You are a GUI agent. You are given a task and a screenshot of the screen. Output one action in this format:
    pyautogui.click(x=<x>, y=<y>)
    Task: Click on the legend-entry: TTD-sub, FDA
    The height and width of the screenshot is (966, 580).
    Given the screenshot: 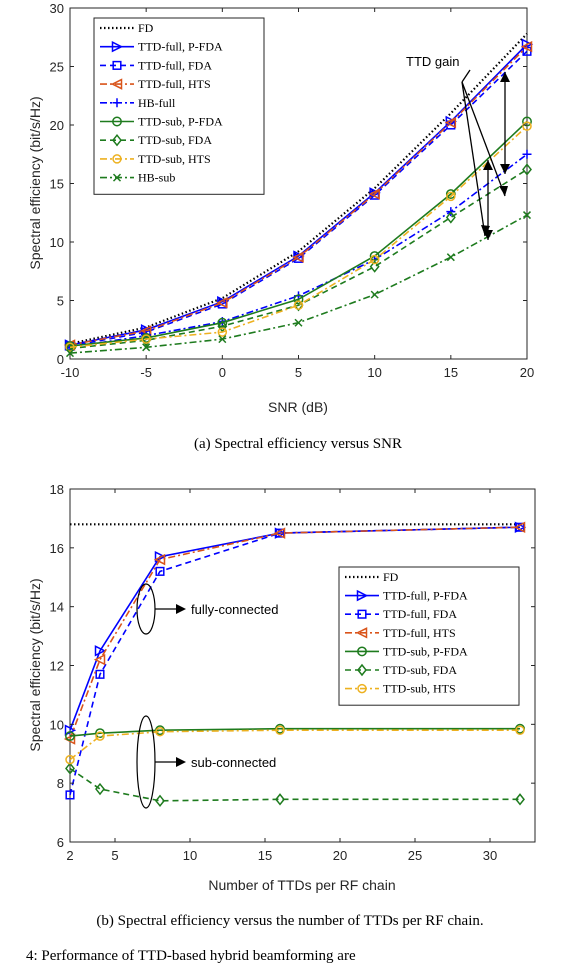 What is the action you would take?
    pyautogui.click(x=156, y=140)
    